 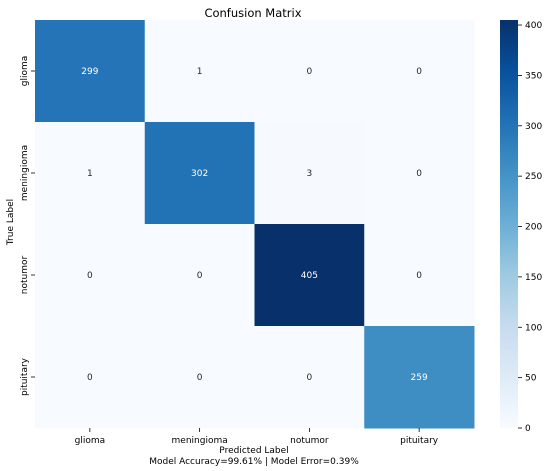 I want to click on colorbar-tick-label: 250, so click(x=533, y=177).